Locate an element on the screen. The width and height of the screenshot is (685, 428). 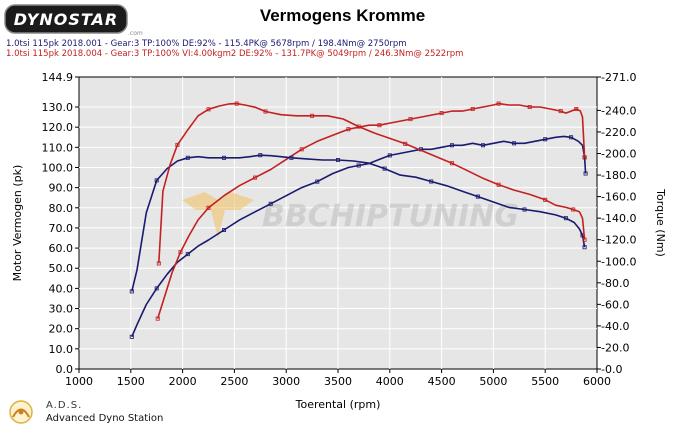
y2-axis-label: Torque (Nm) is located at coordinates (660, 222).